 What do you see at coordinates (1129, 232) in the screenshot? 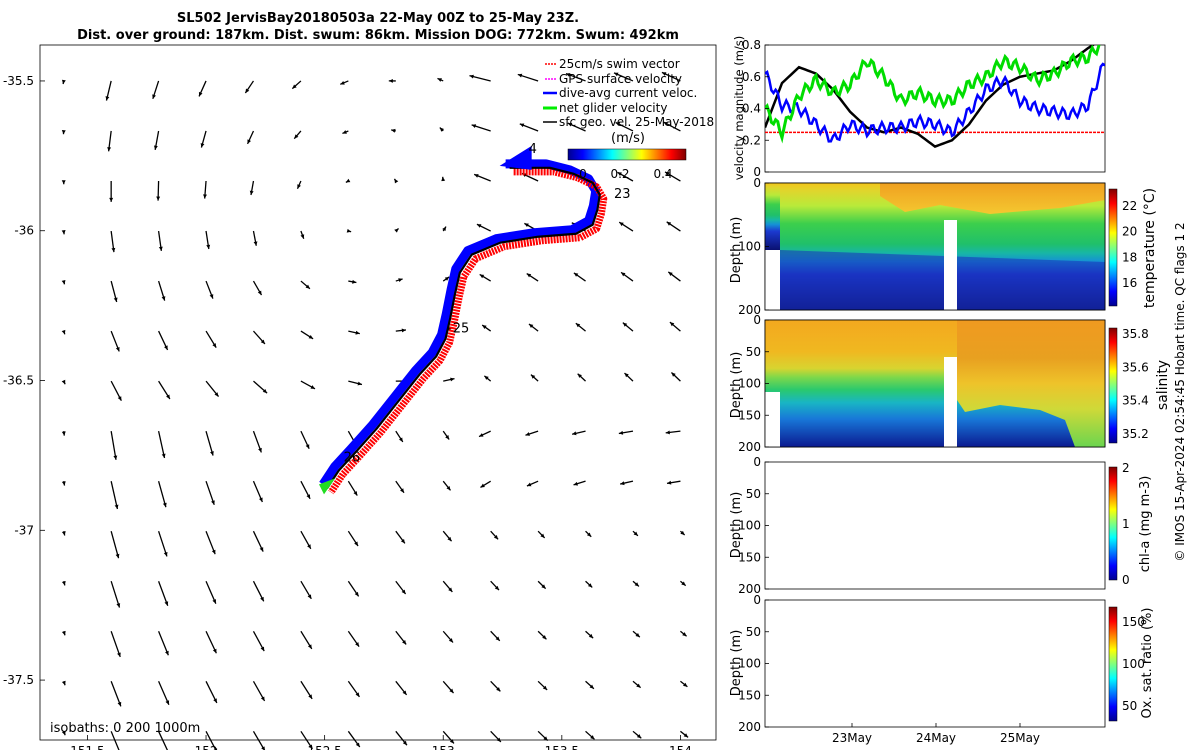
I see `temp-cbar-tick-1: 20` at bounding box center [1129, 232].